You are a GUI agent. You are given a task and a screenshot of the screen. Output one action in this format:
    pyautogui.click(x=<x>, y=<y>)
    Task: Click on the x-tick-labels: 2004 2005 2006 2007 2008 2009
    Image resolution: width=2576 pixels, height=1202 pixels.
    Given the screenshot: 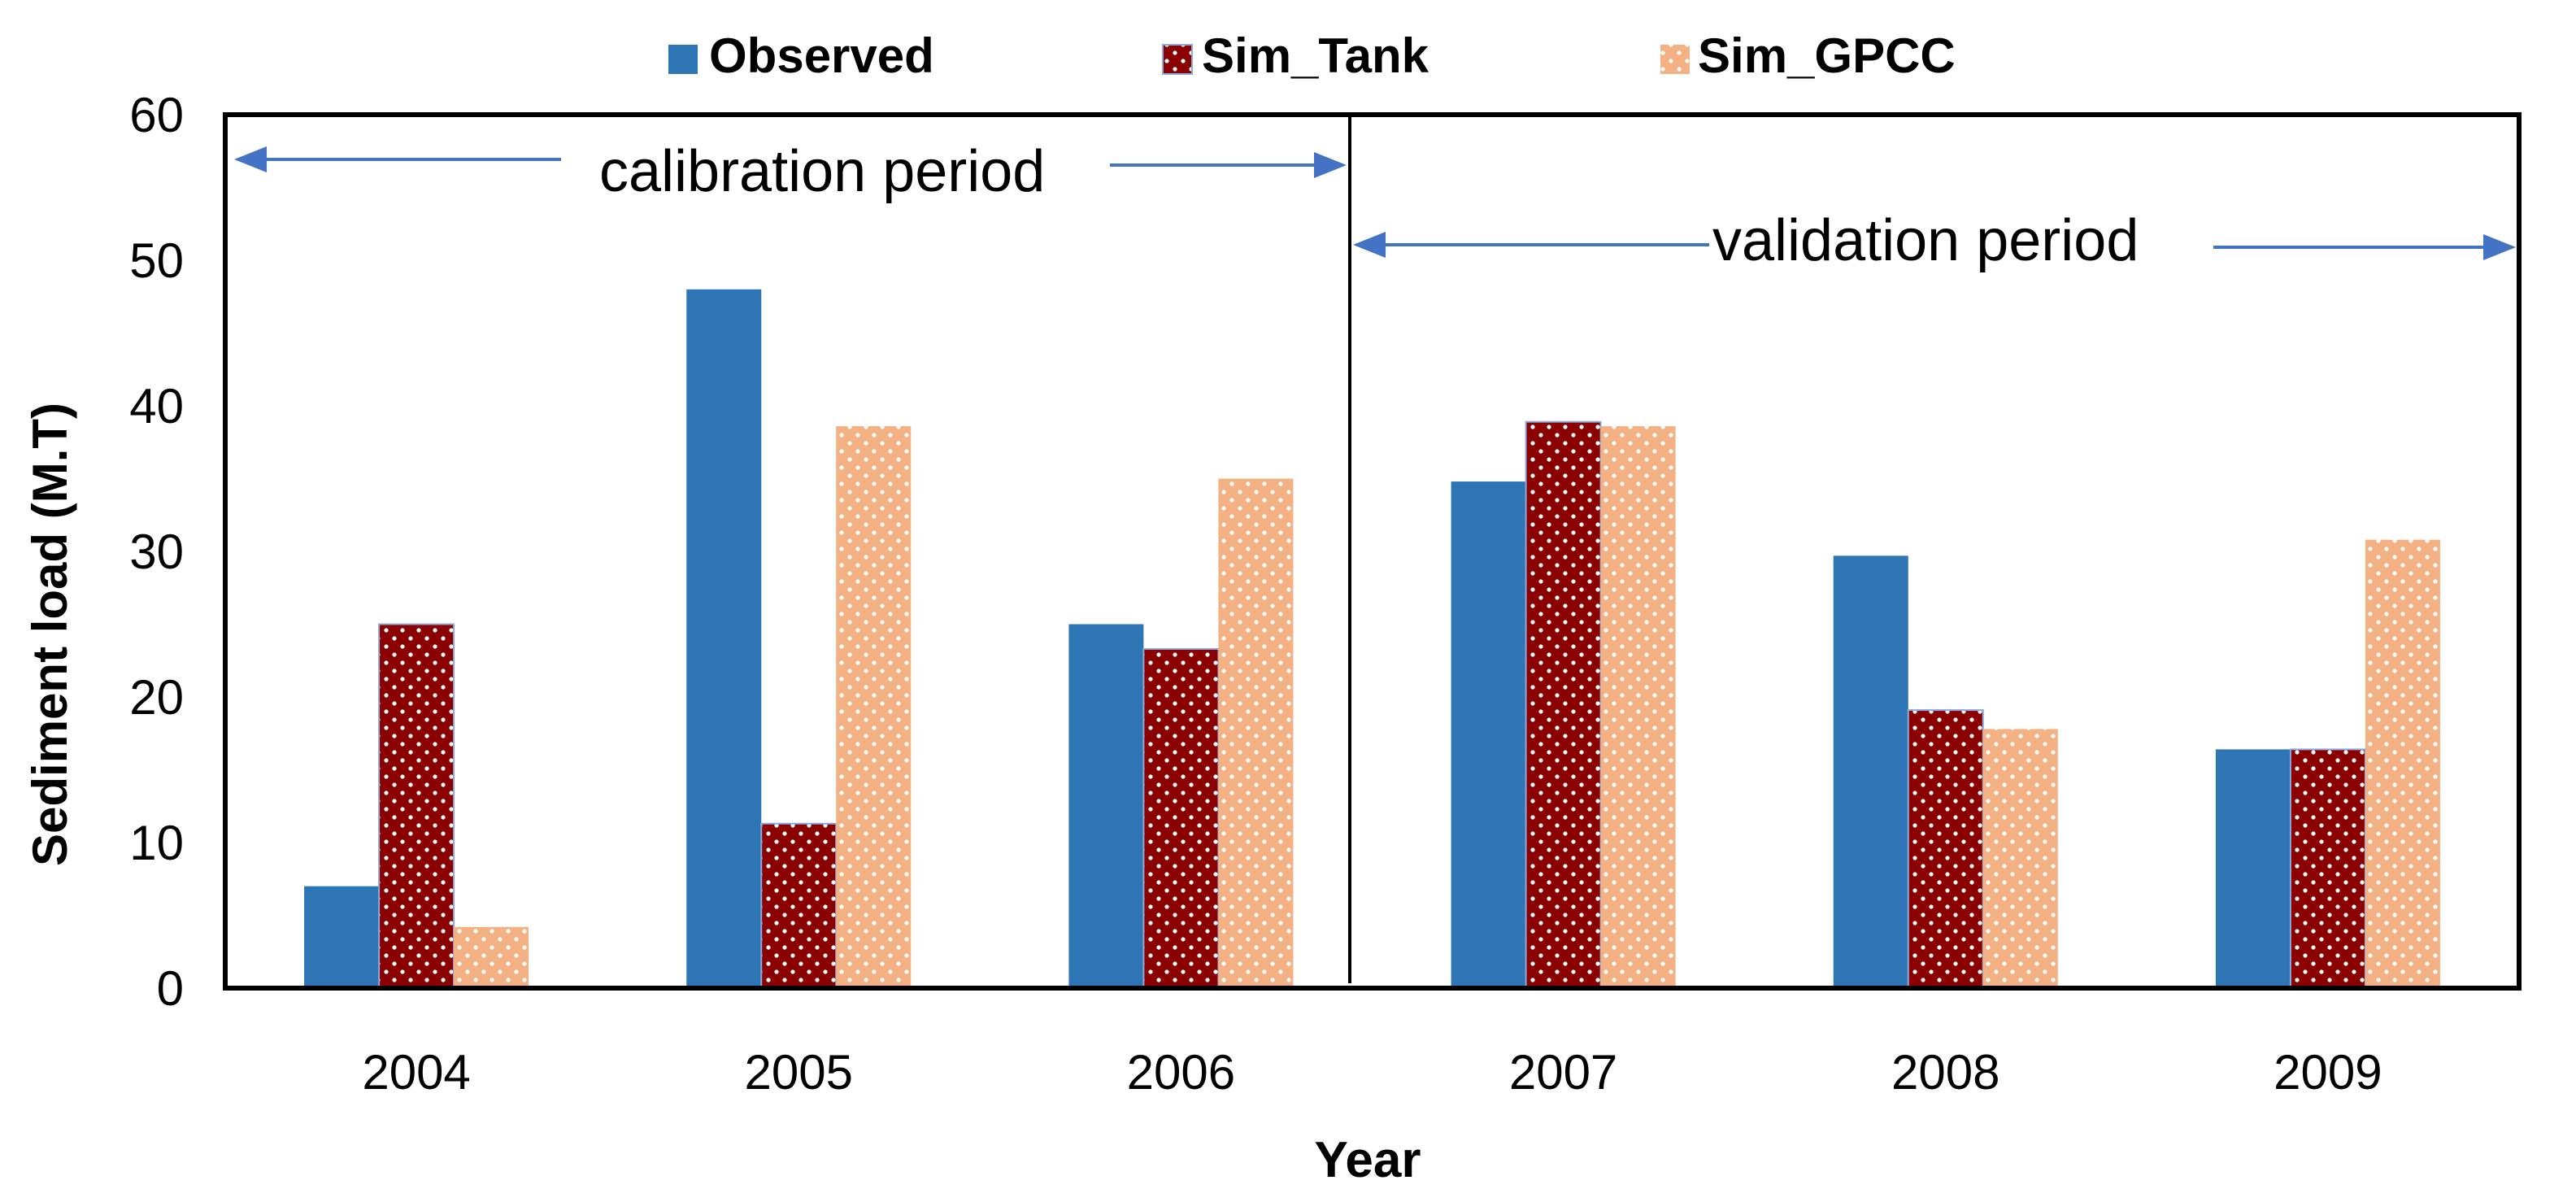 What is the action you would take?
    pyautogui.click(x=1372, y=1072)
    